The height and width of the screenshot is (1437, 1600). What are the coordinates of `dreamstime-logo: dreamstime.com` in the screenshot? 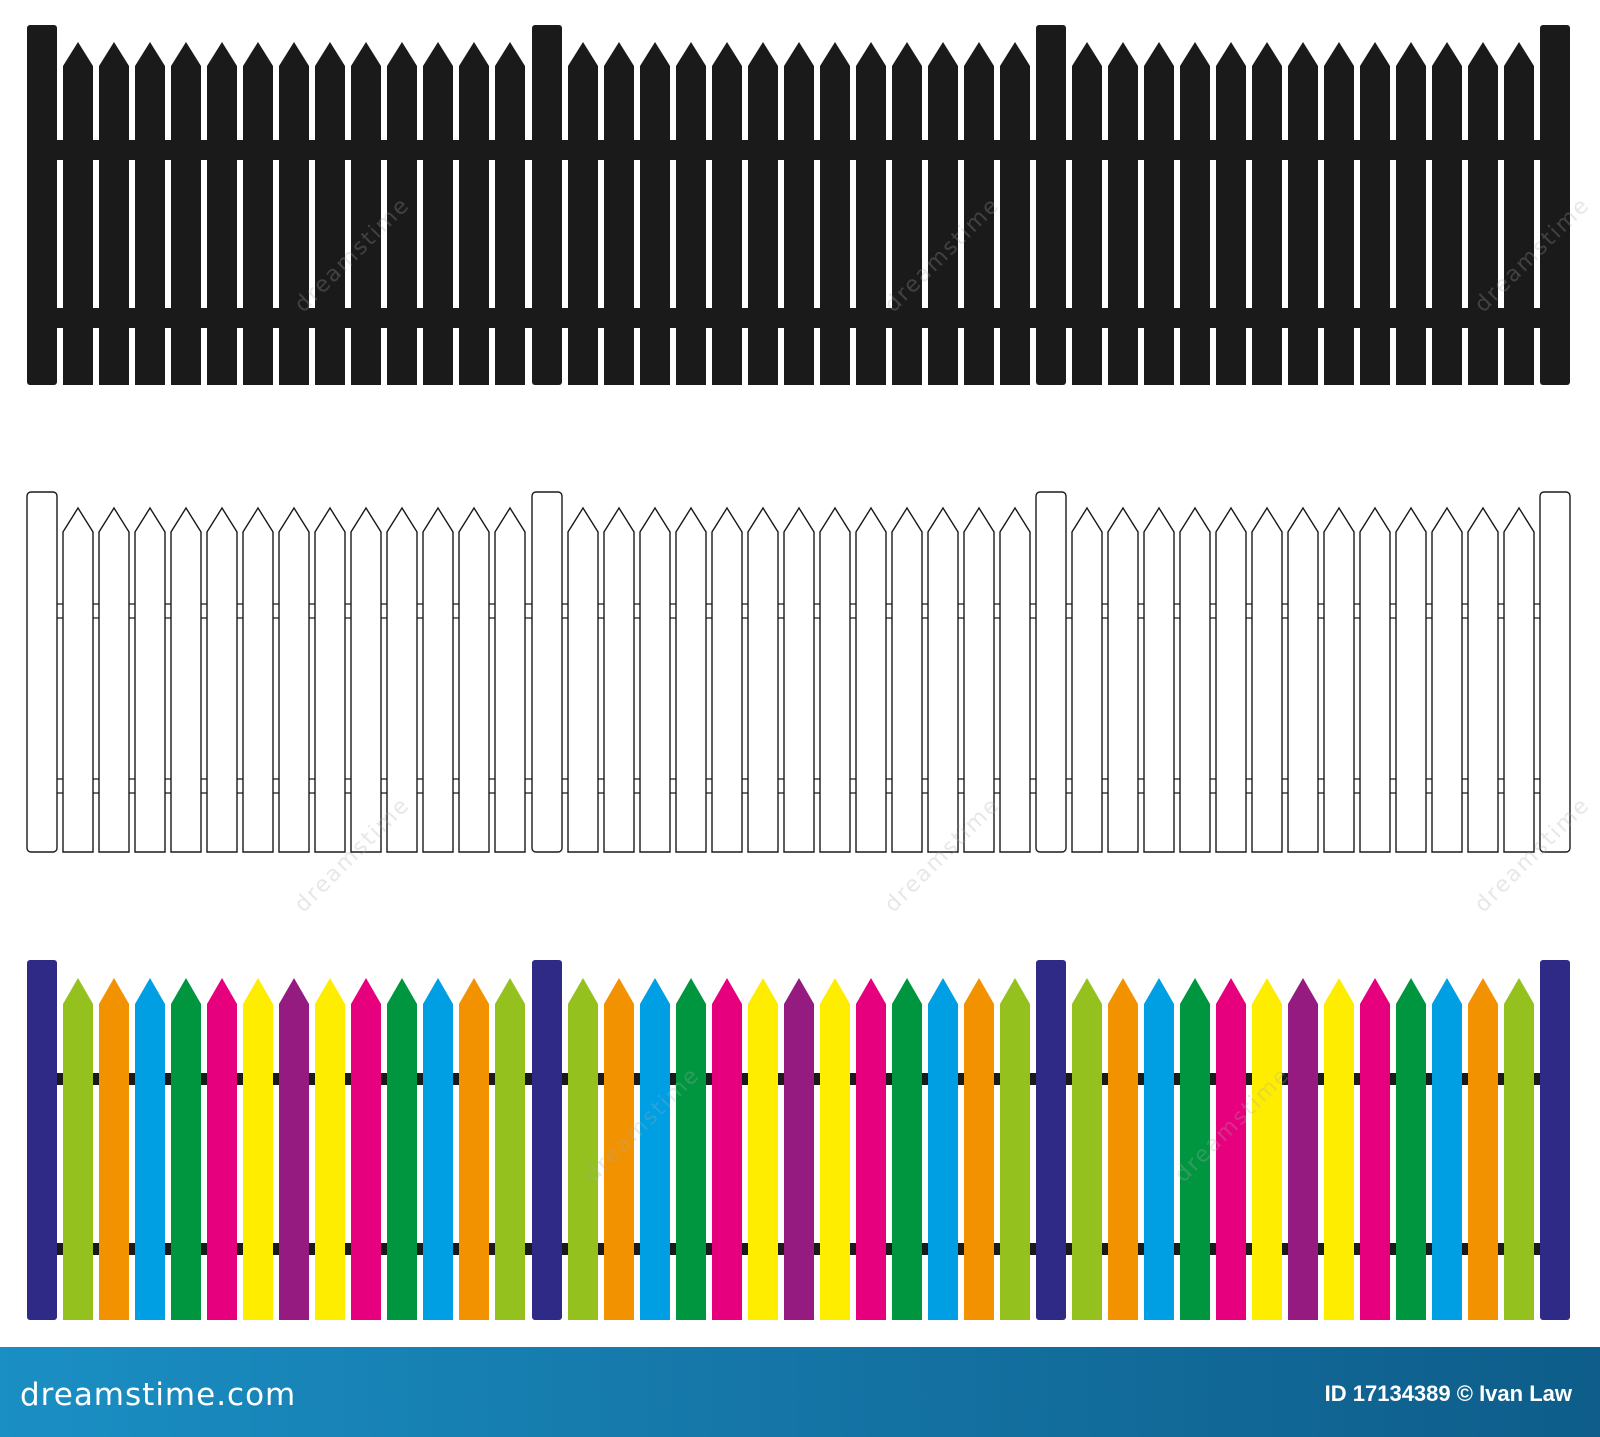 It's located at (158, 1395).